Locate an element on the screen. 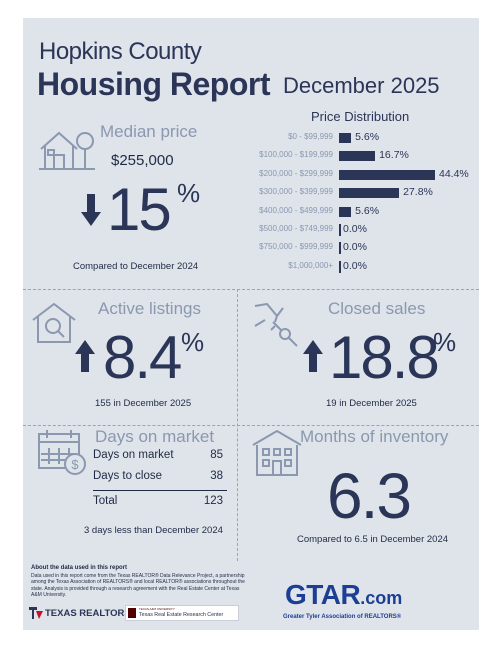  median-price-pct-sign: % is located at coordinates (189, 193).